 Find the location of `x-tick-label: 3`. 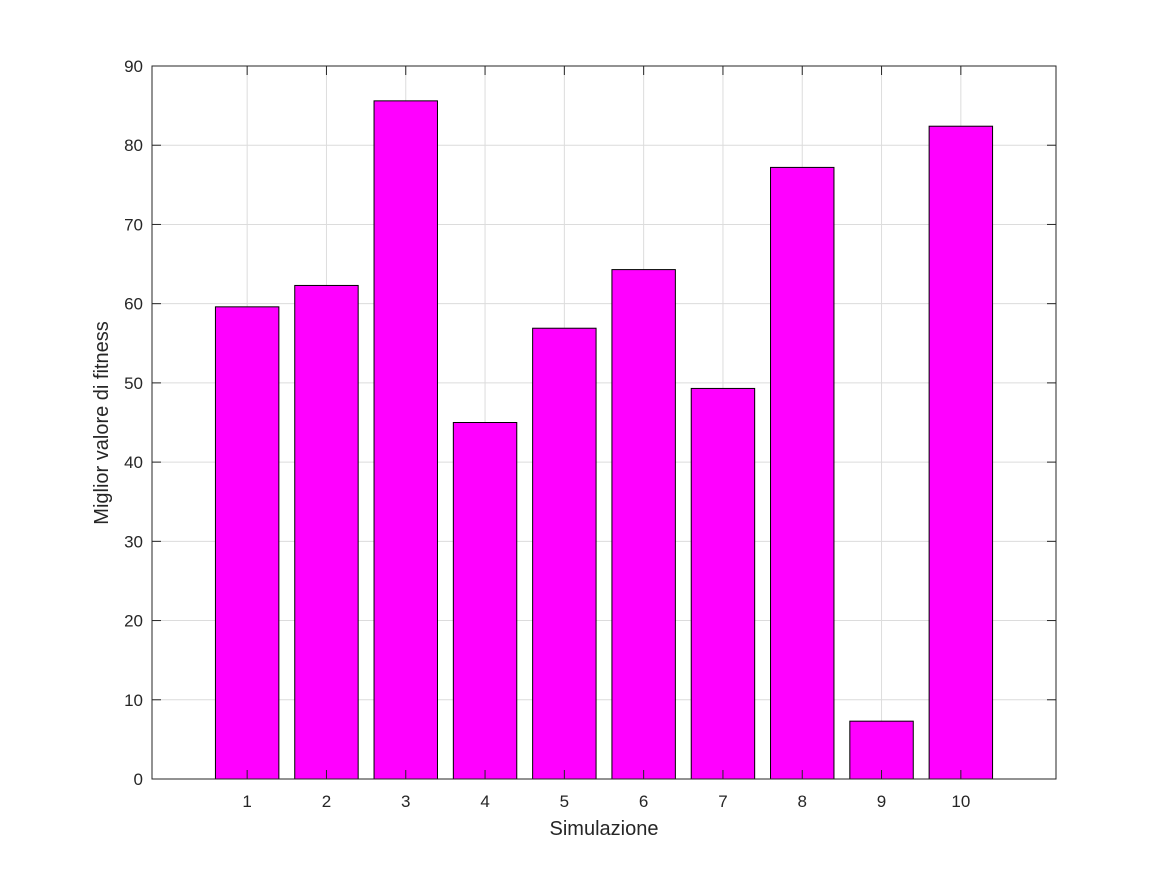

x-tick-label: 3 is located at coordinates (405, 801).